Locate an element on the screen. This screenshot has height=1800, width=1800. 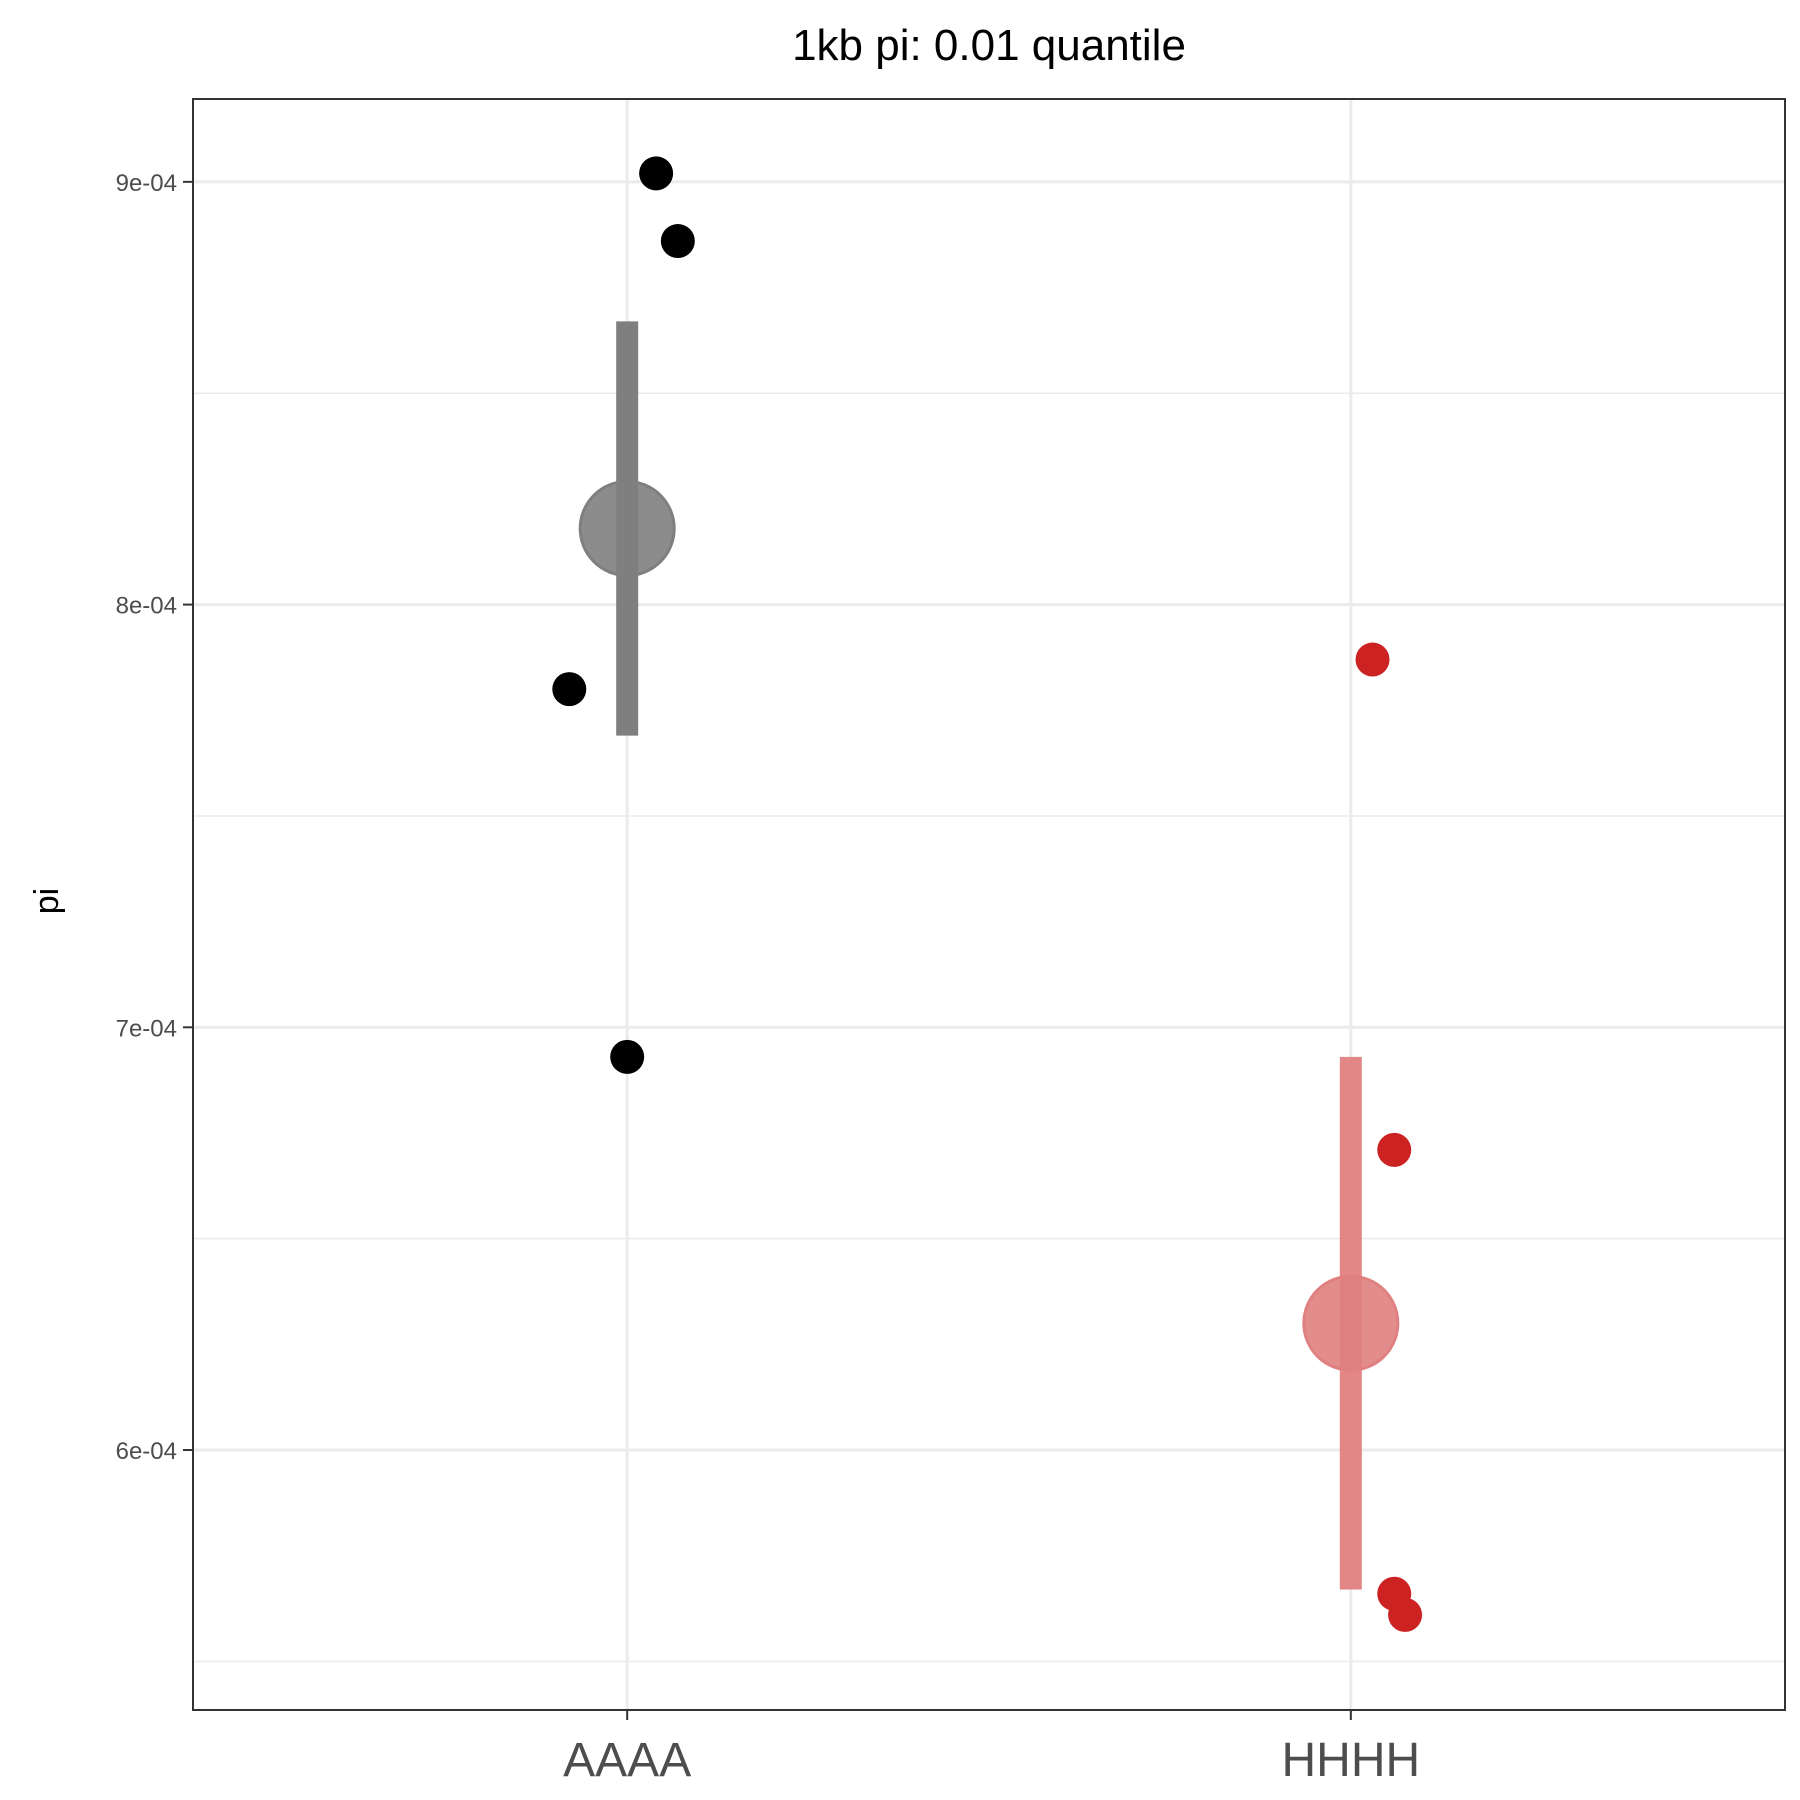
x-tick-label: HHHH is located at coordinates (1350, 1760).